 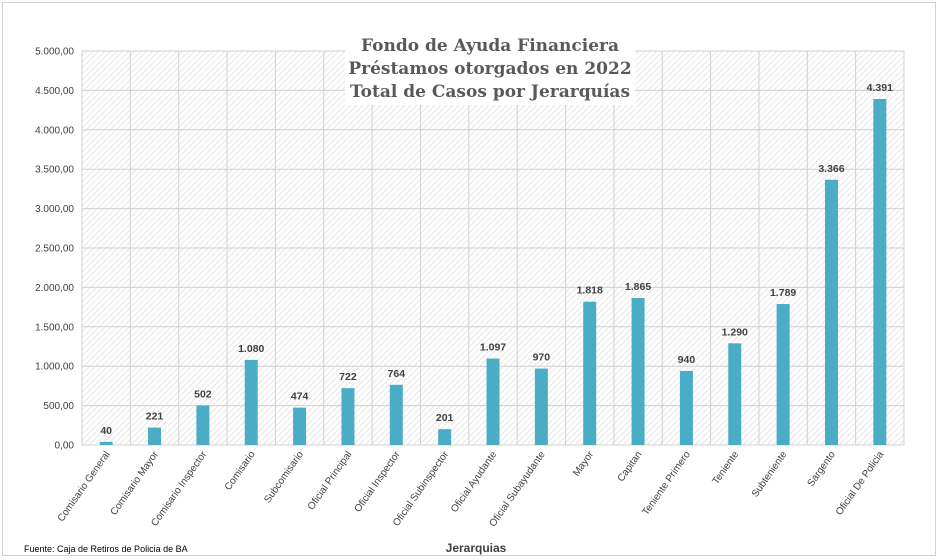 What do you see at coordinates (54, 288) in the screenshot?
I see `y-tick-label: 2.000,00` at bounding box center [54, 288].